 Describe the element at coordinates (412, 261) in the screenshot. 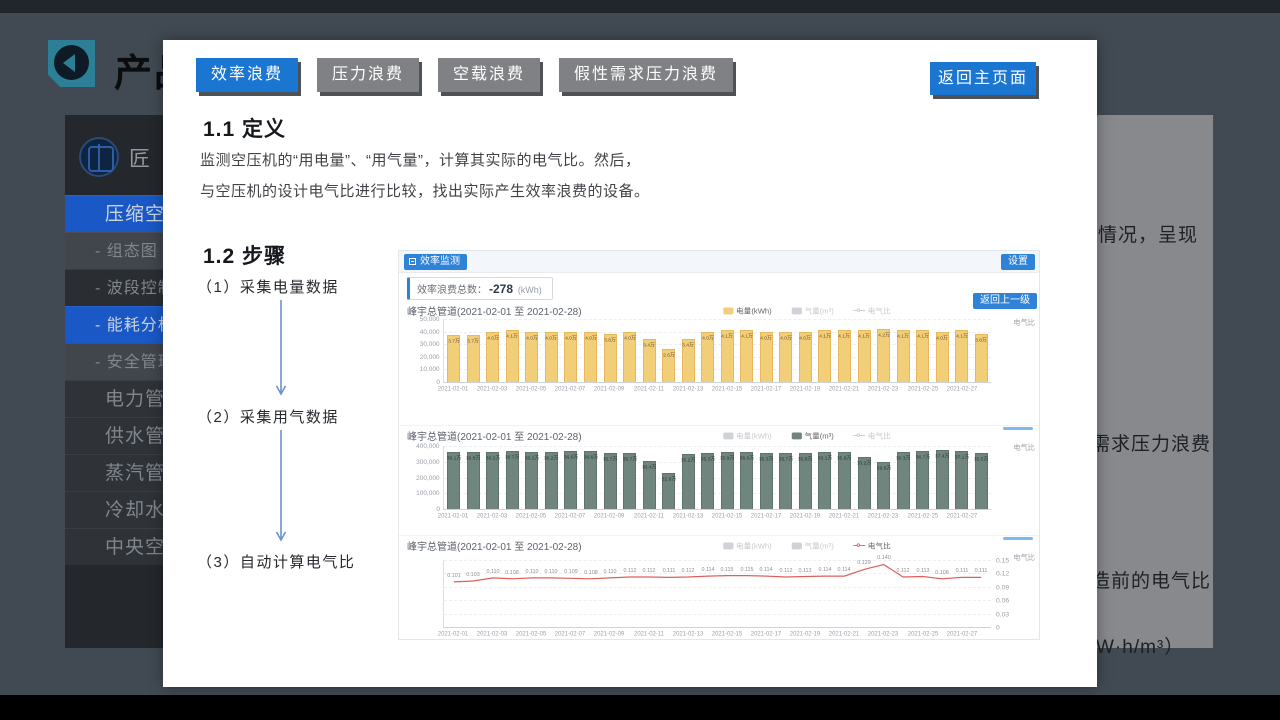

I see `chart-icon` at that location.